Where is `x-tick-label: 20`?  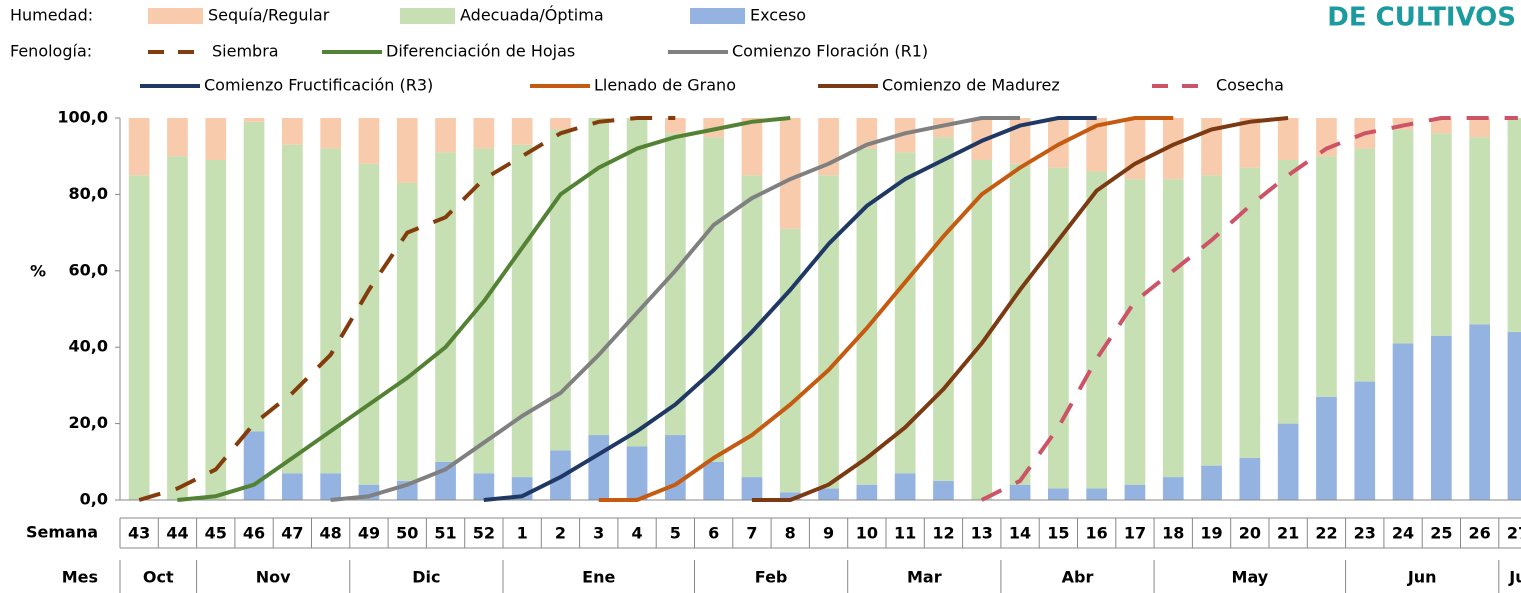 x-tick-label: 20 is located at coordinates (1250, 533).